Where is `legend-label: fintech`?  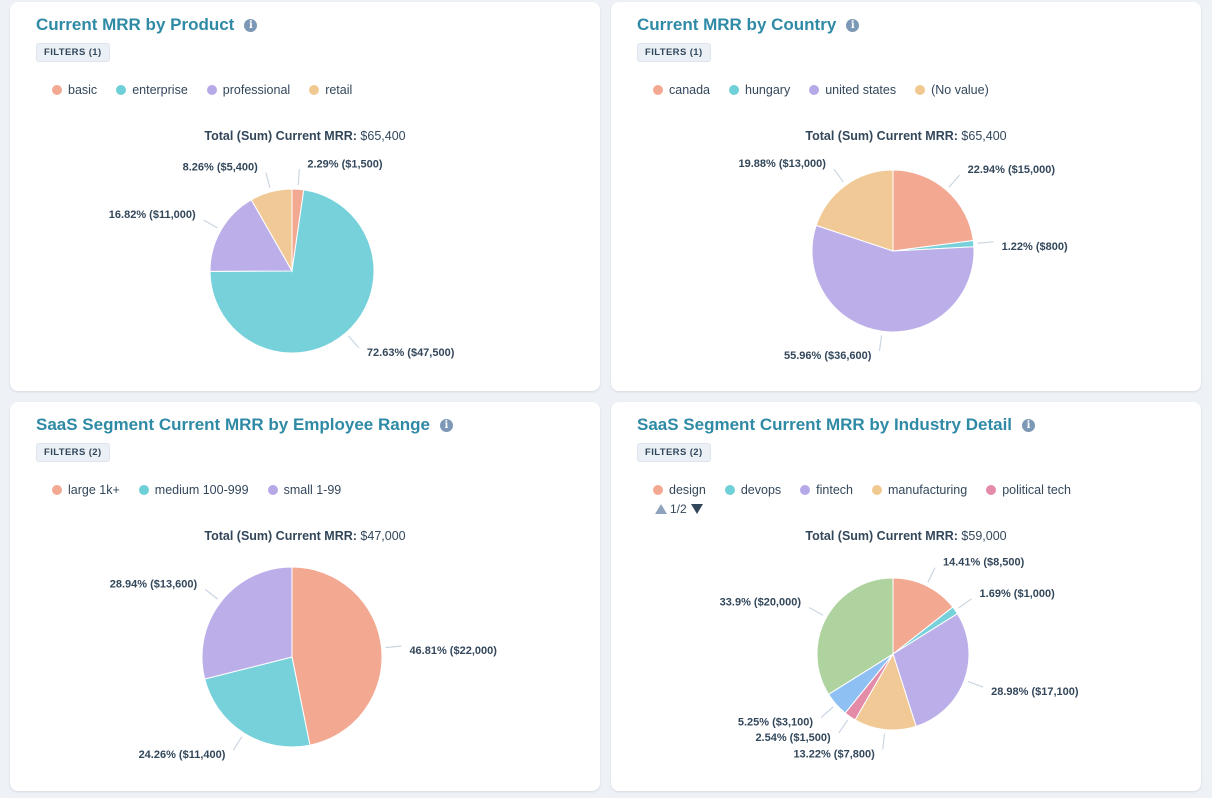
legend-label: fintech is located at coordinates (834, 490).